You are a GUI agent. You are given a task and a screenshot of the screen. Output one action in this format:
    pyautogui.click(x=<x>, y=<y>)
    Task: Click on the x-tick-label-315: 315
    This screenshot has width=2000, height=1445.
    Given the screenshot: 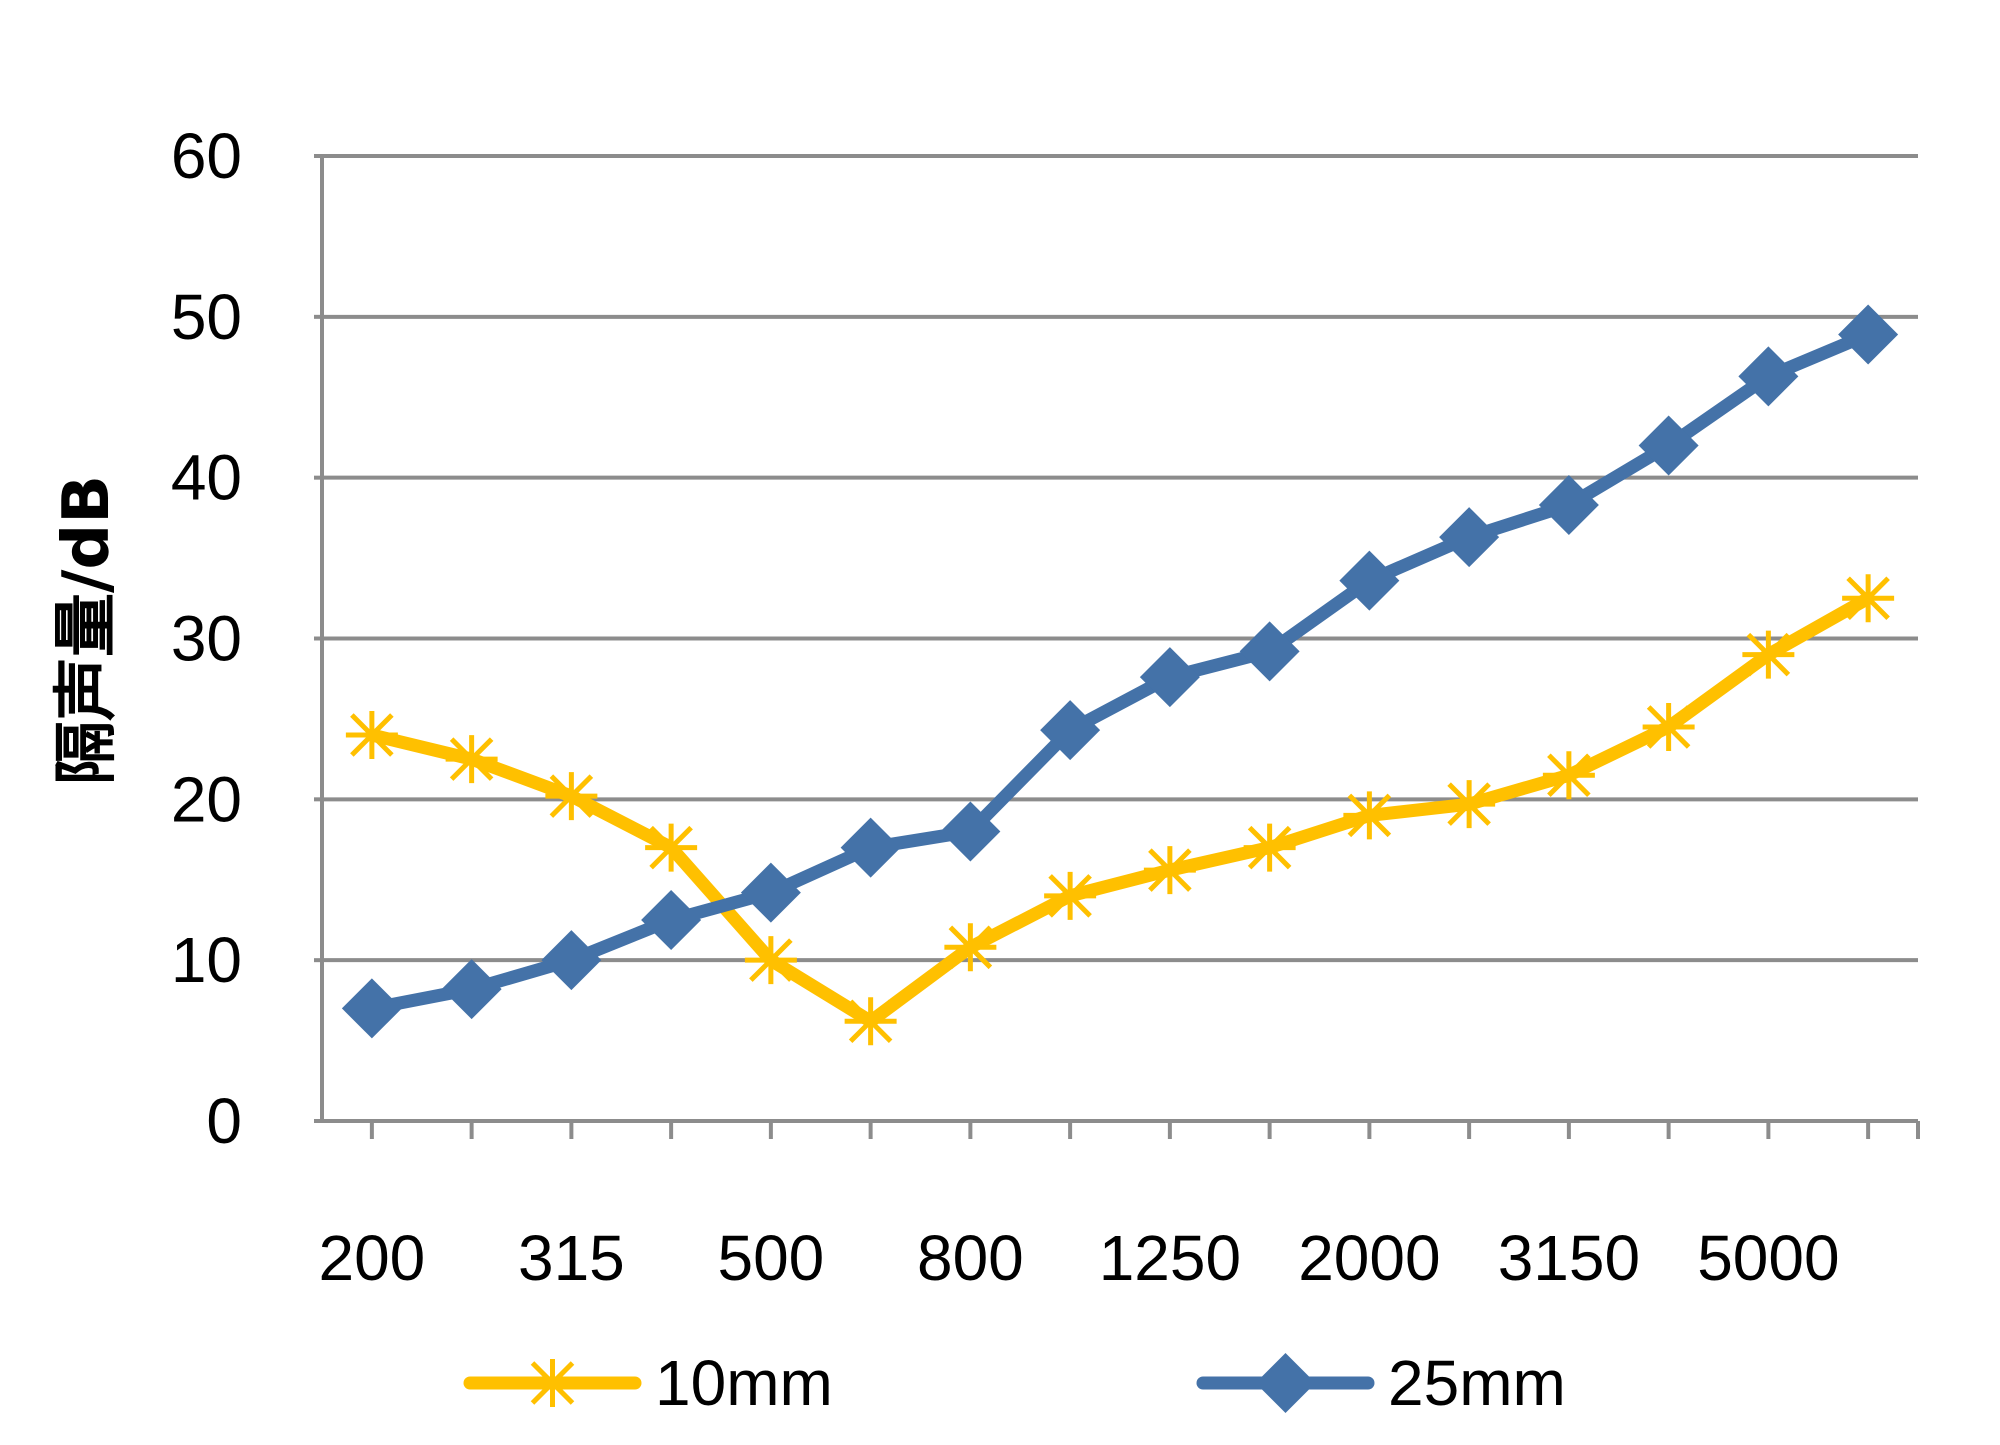 What is the action you would take?
    pyautogui.click(x=571, y=1258)
    